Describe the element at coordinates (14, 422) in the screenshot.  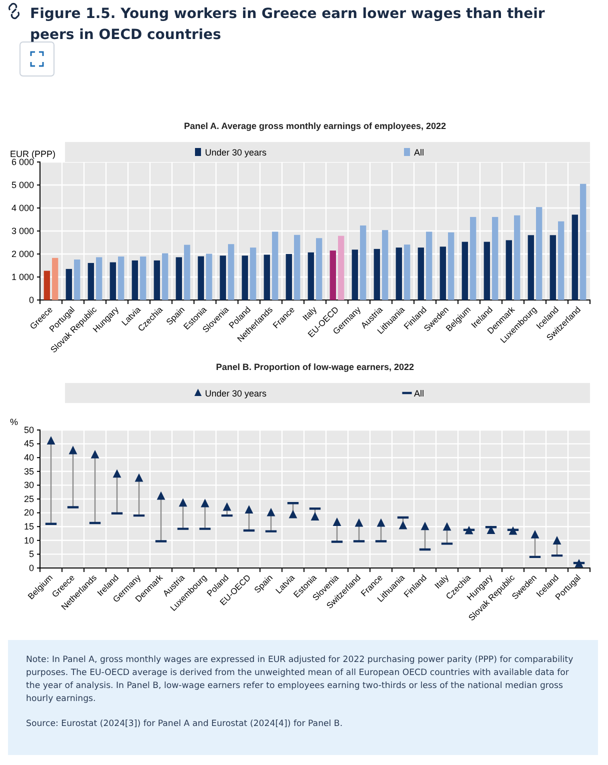
I see `y-axis-title: %` at that location.